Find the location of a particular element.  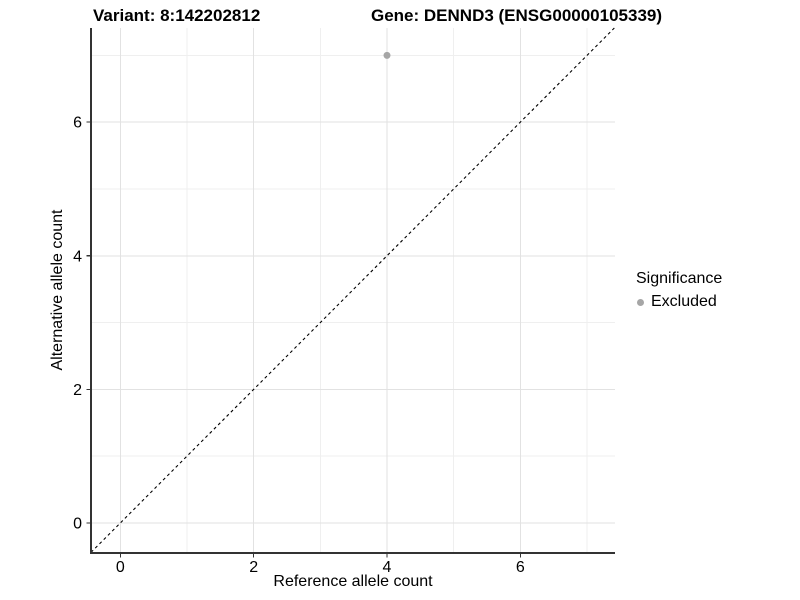

data-point is located at coordinates (387, 55).